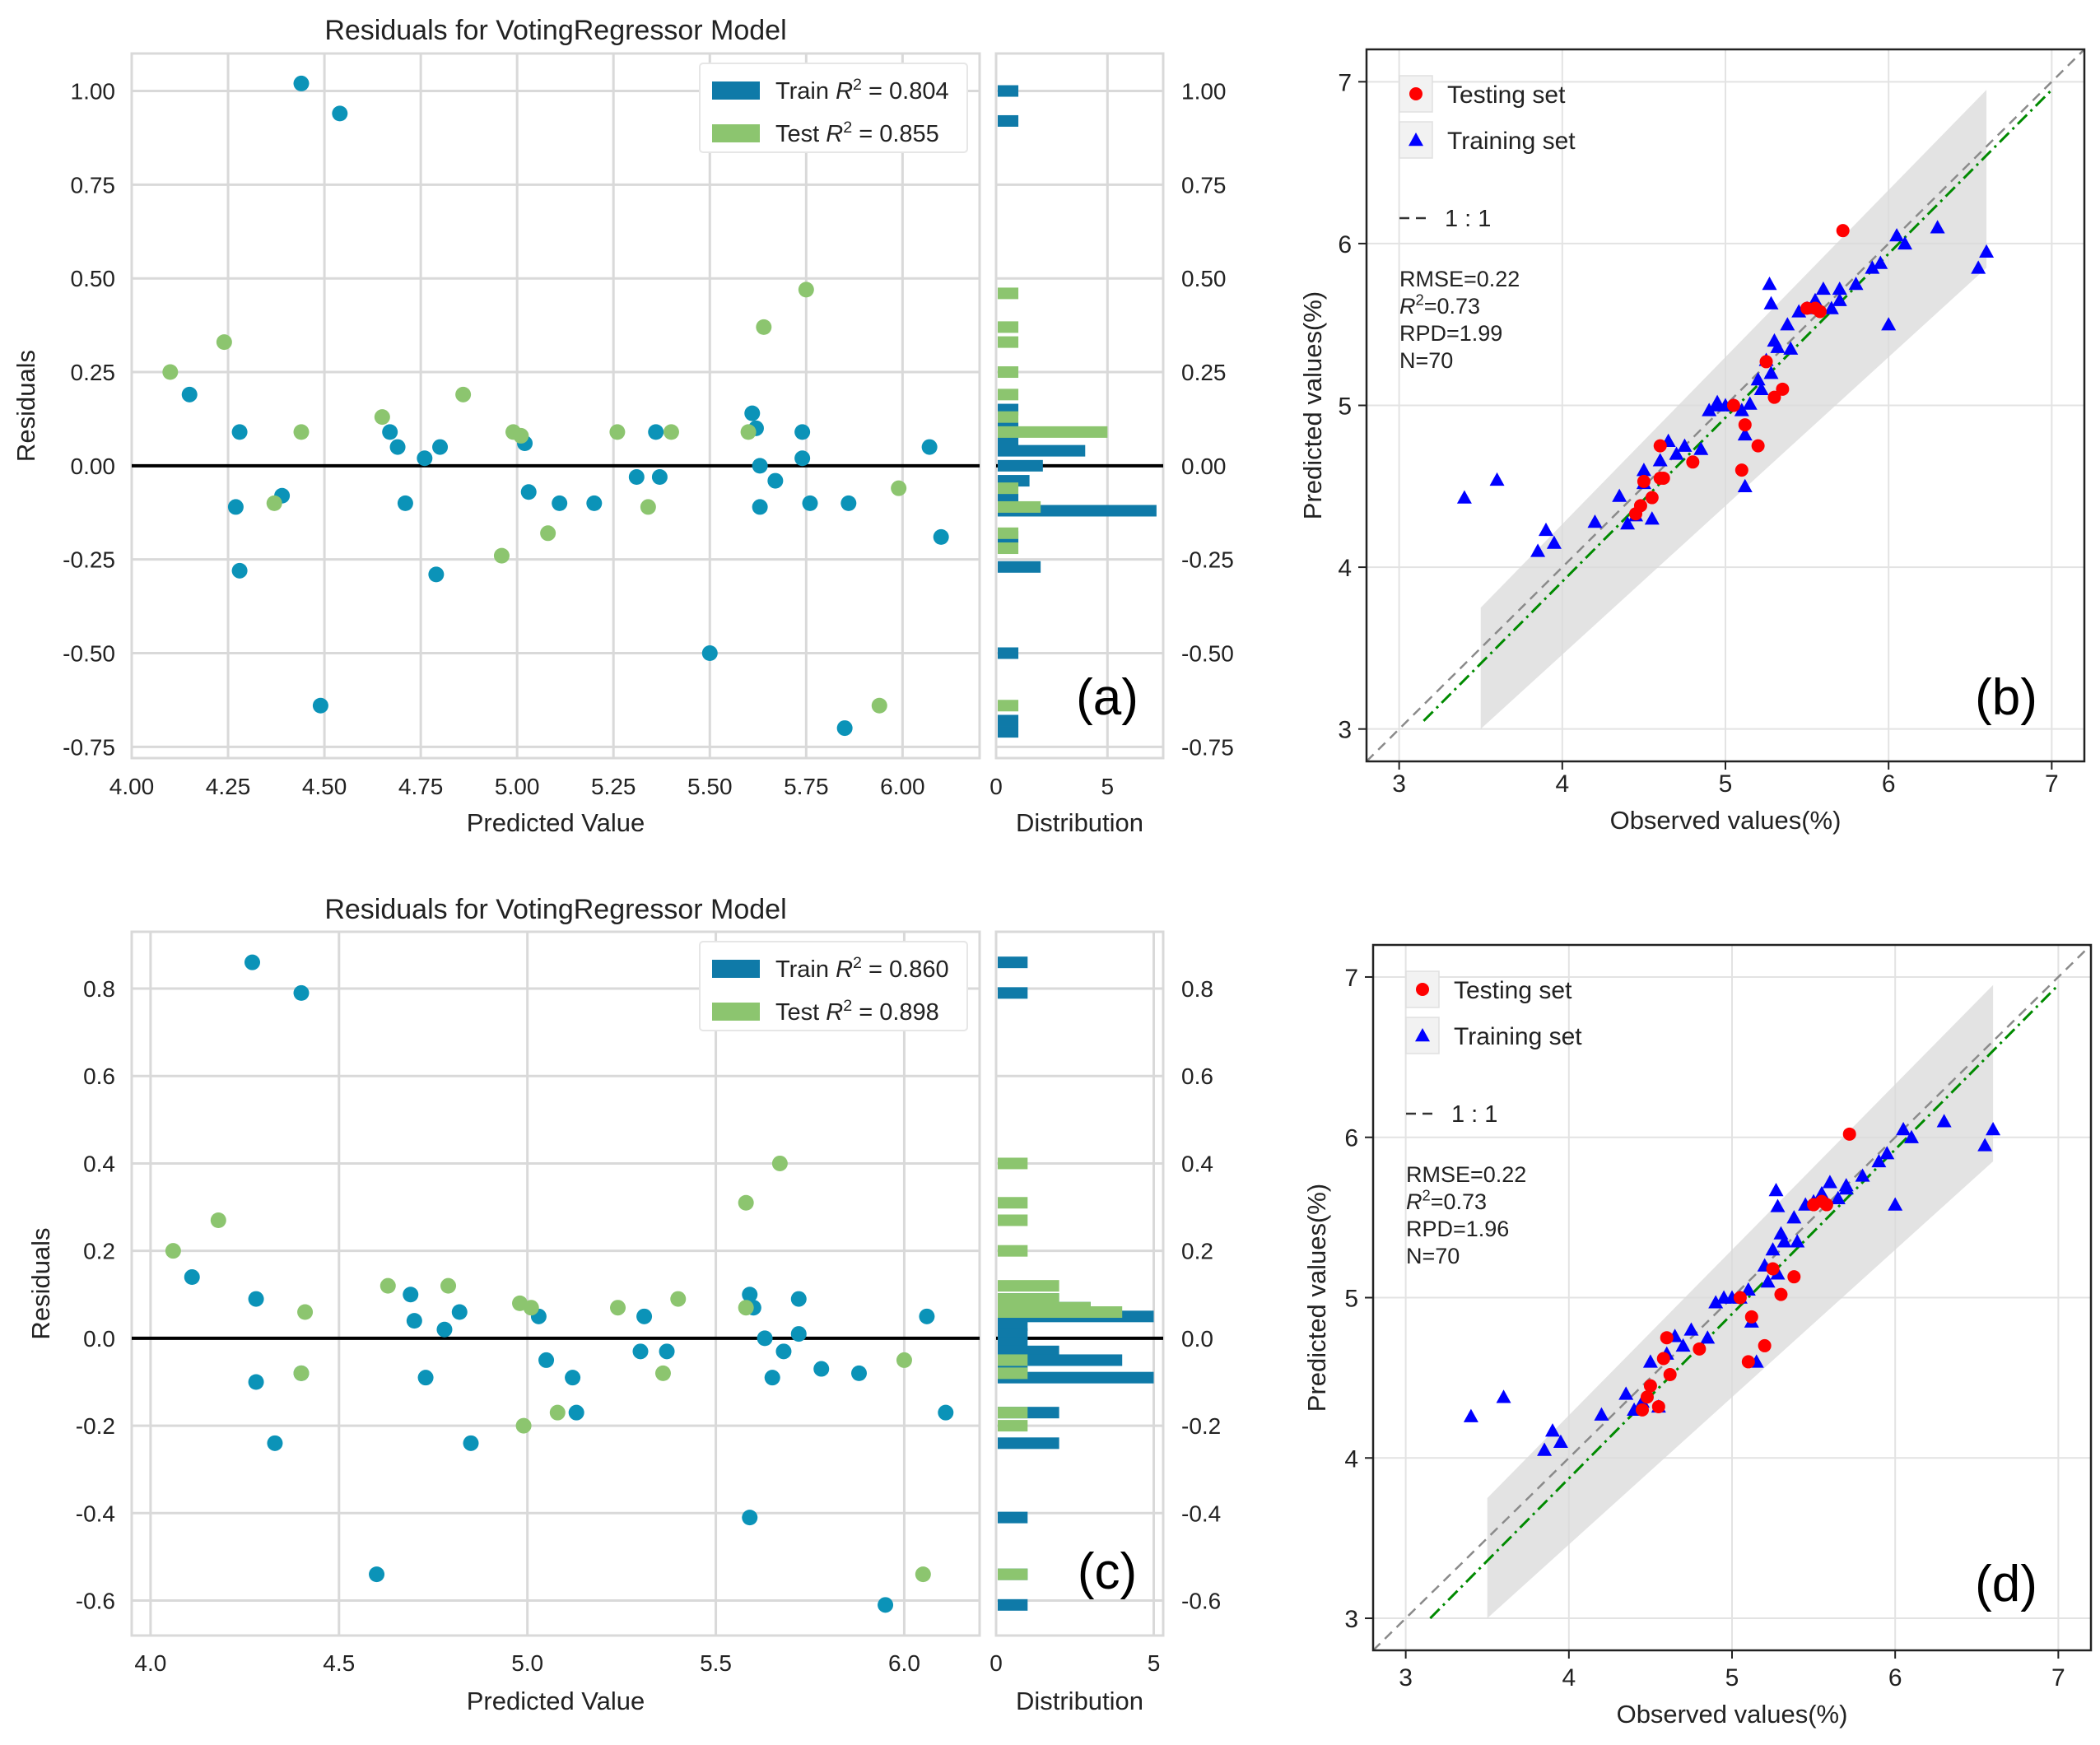 The image size is (2100, 1745). Describe the element at coordinates (1416, 140) in the screenshot. I see `legend-swatch-bg` at that location.